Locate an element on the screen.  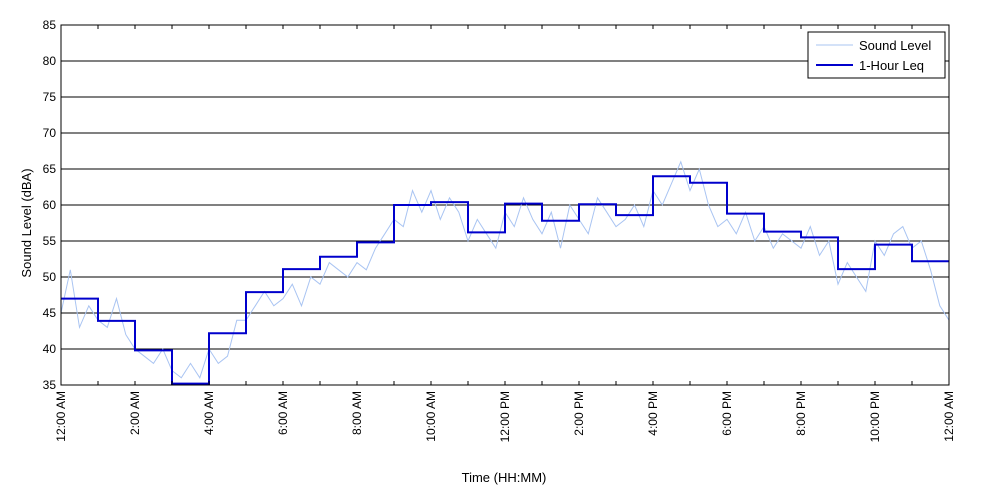
y-tick-label: 65 is located at coordinates (50, 169).